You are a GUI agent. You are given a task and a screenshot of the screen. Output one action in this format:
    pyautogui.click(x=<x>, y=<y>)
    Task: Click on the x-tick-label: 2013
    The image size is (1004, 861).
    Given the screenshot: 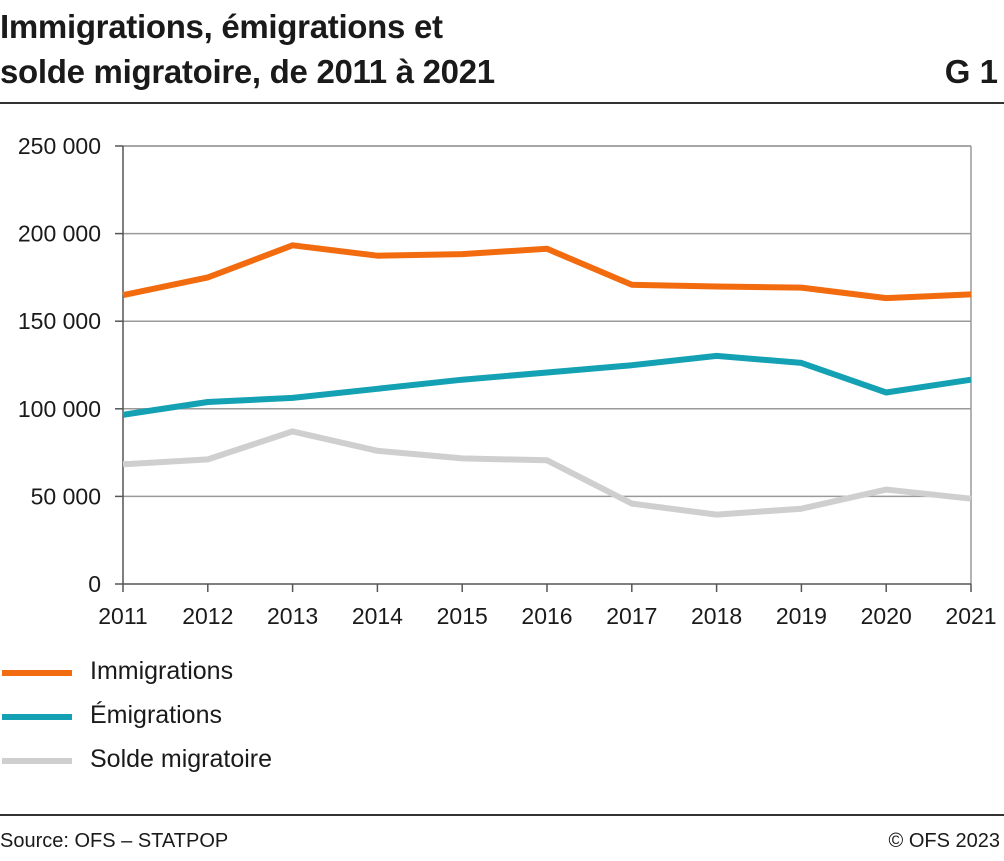 What is the action you would take?
    pyautogui.click(x=292, y=616)
    